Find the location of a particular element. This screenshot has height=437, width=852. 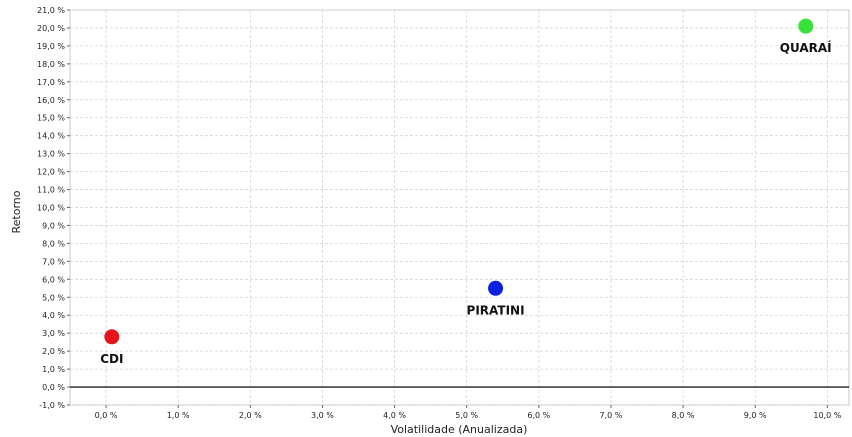

y-tick-label: 21,0 % is located at coordinates (51, 10).